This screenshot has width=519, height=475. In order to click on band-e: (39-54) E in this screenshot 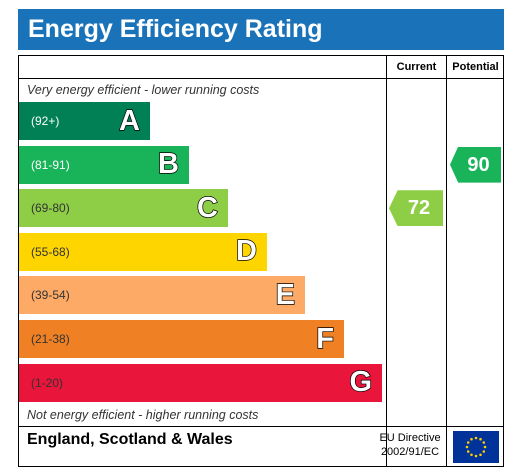, I will do `click(162, 295)`.